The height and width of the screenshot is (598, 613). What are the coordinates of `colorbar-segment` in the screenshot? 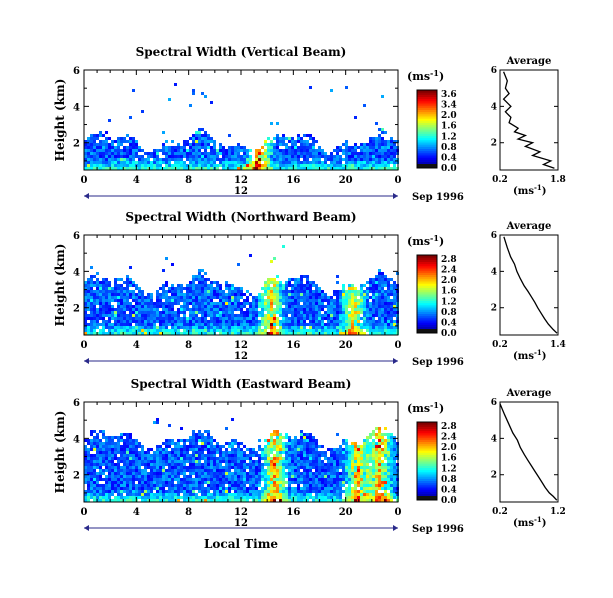 It's located at (427, 321).